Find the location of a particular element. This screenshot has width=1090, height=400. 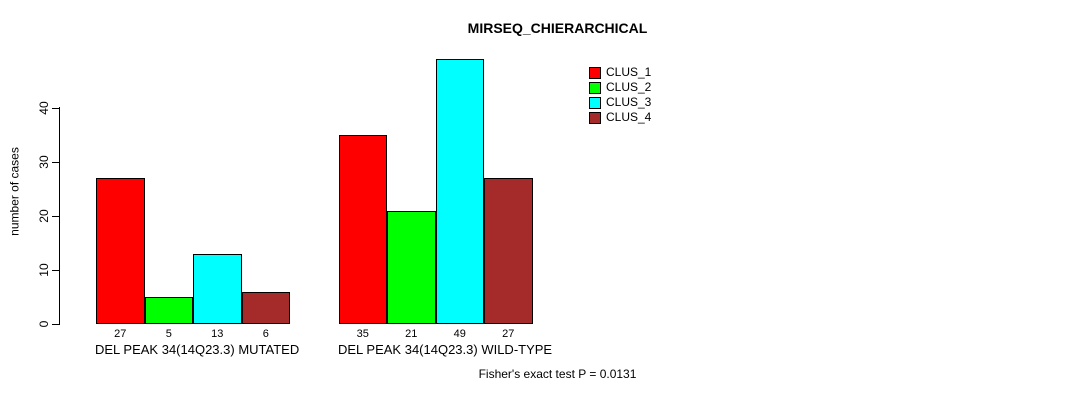

y-axis-tick-label: 20 is located at coordinates (44, 216).